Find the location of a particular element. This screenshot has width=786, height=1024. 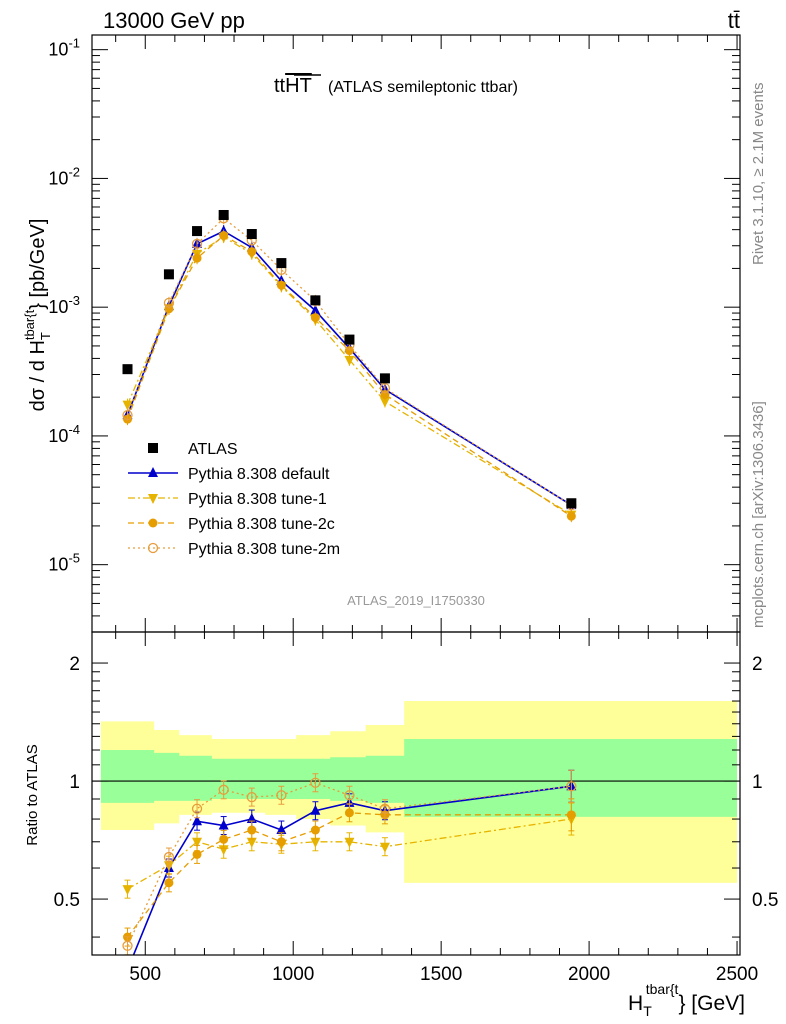

ratio-y-axis-label: Ratio to ATLAS is located at coordinates (32, 794).